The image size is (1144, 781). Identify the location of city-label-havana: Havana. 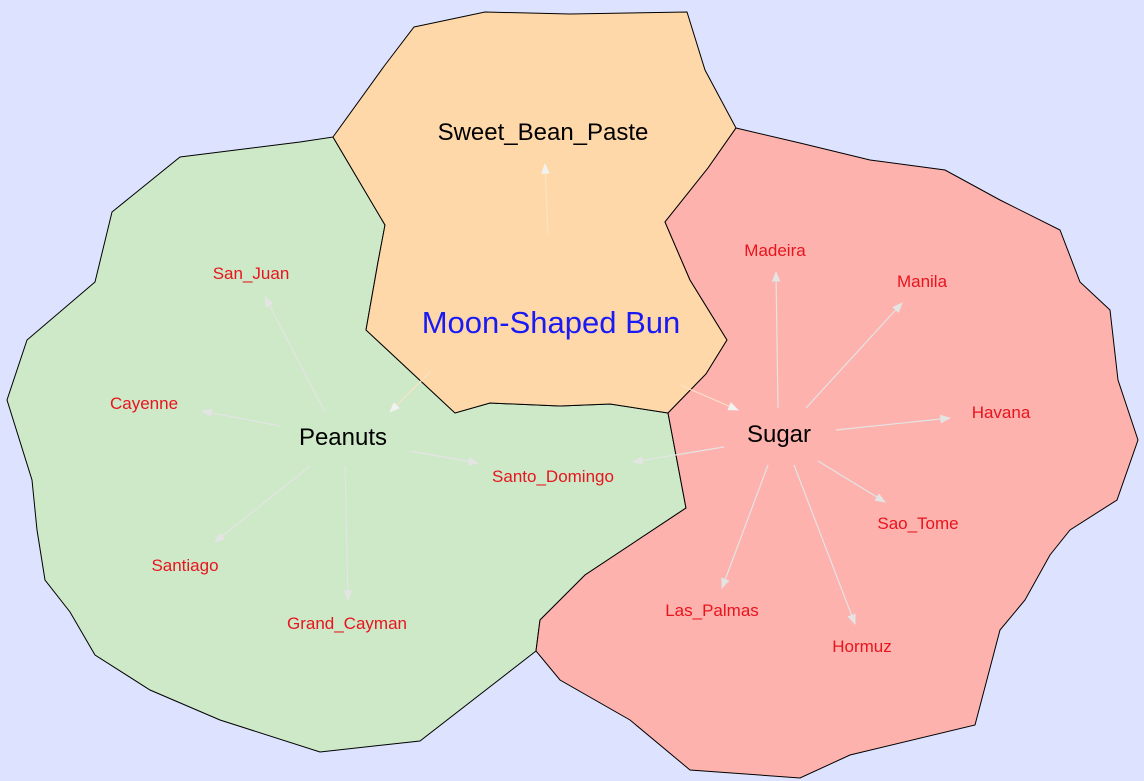
(1001, 412).